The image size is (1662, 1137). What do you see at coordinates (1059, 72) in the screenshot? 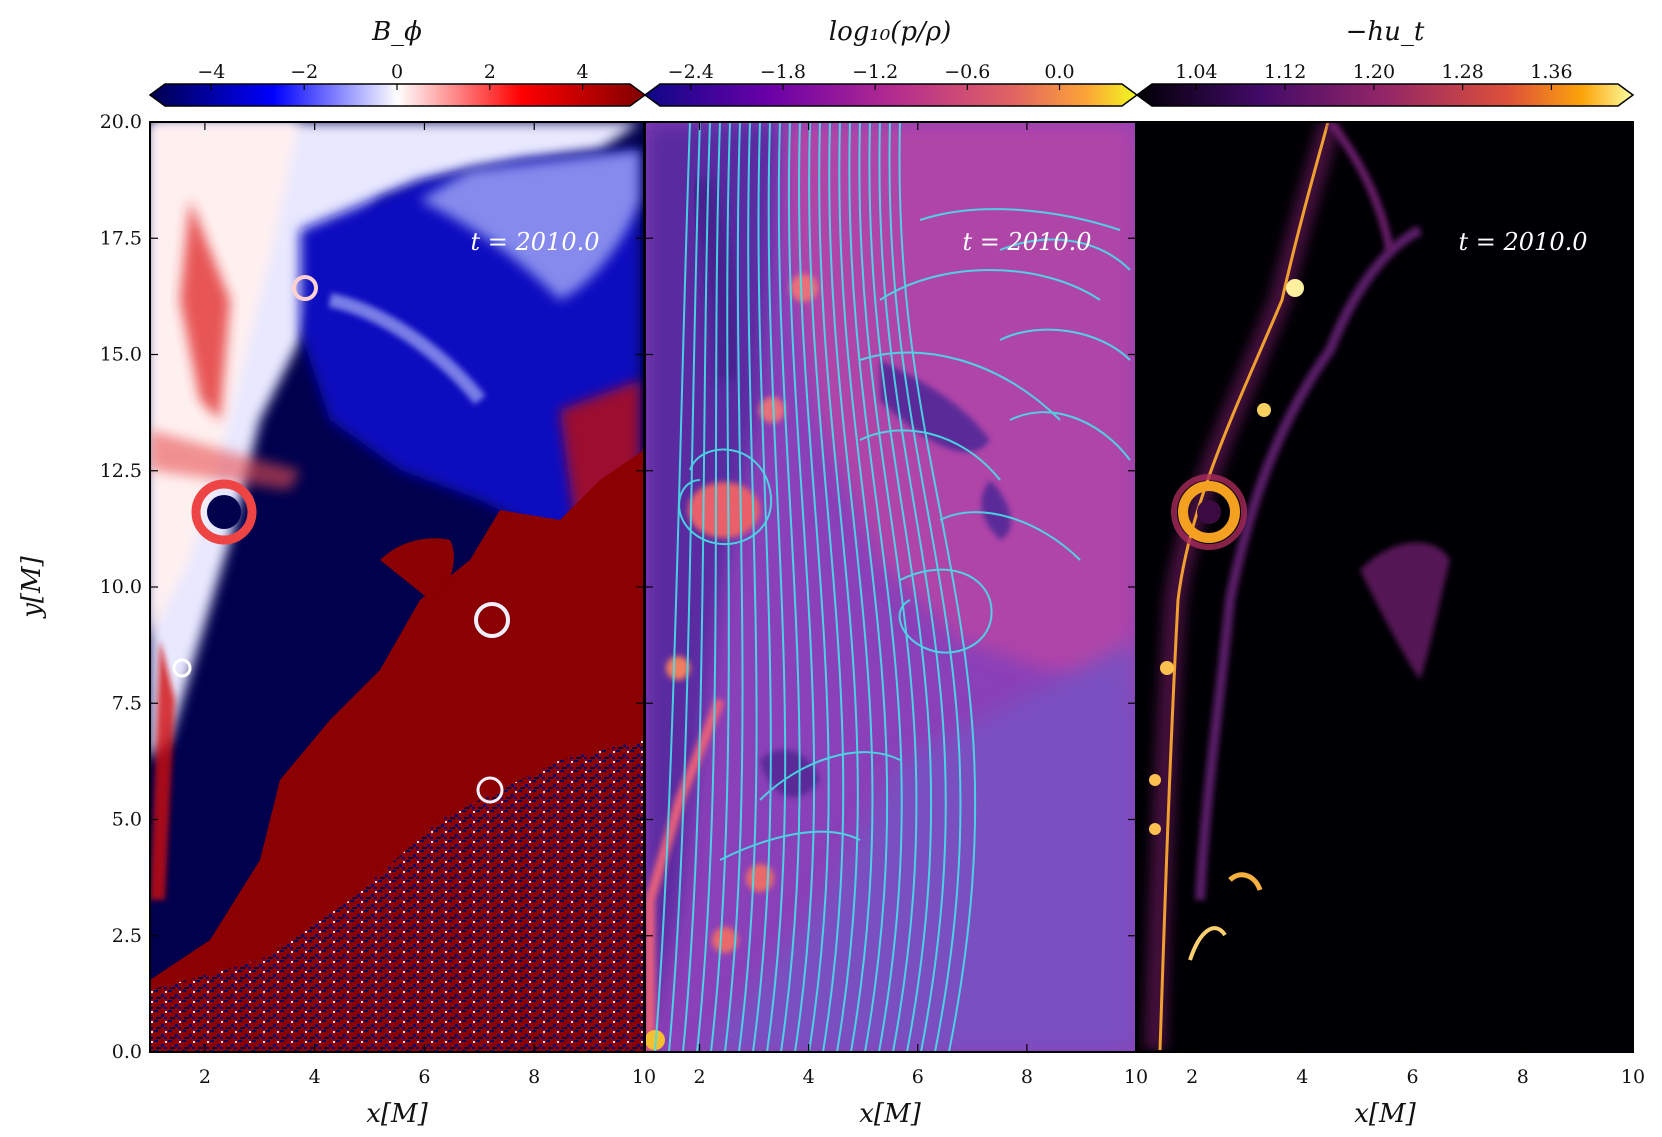
I see `colorbar-1-tick-label-4: 0.0` at bounding box center [1059, 72].